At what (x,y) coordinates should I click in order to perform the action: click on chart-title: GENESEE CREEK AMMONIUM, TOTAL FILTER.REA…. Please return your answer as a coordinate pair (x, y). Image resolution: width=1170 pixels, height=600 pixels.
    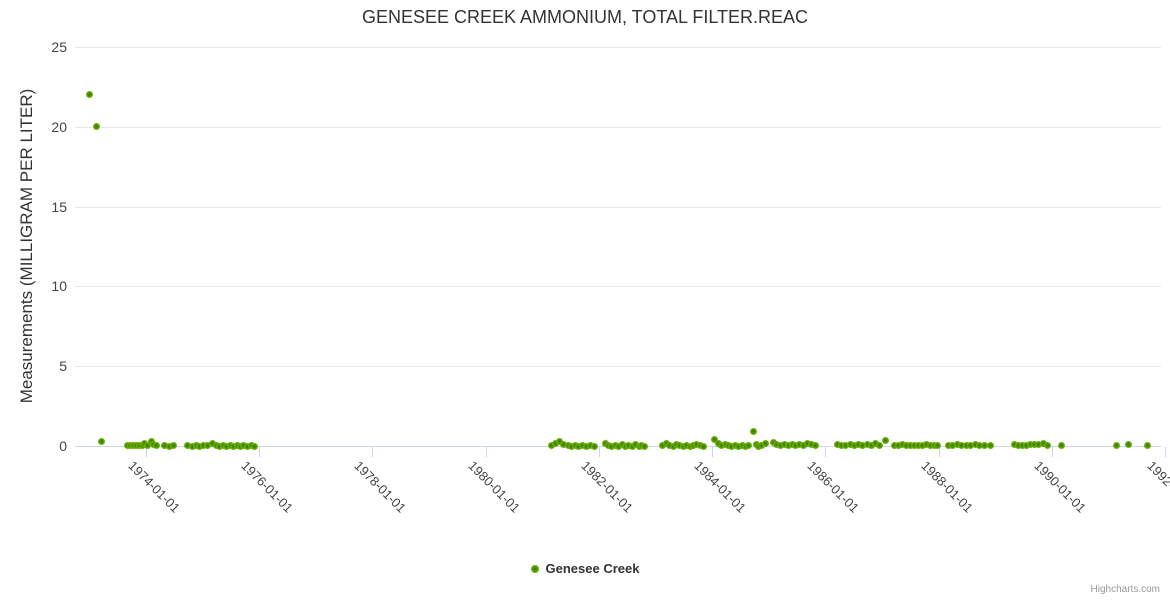
    Looking at the image, I should click on (585, 17).